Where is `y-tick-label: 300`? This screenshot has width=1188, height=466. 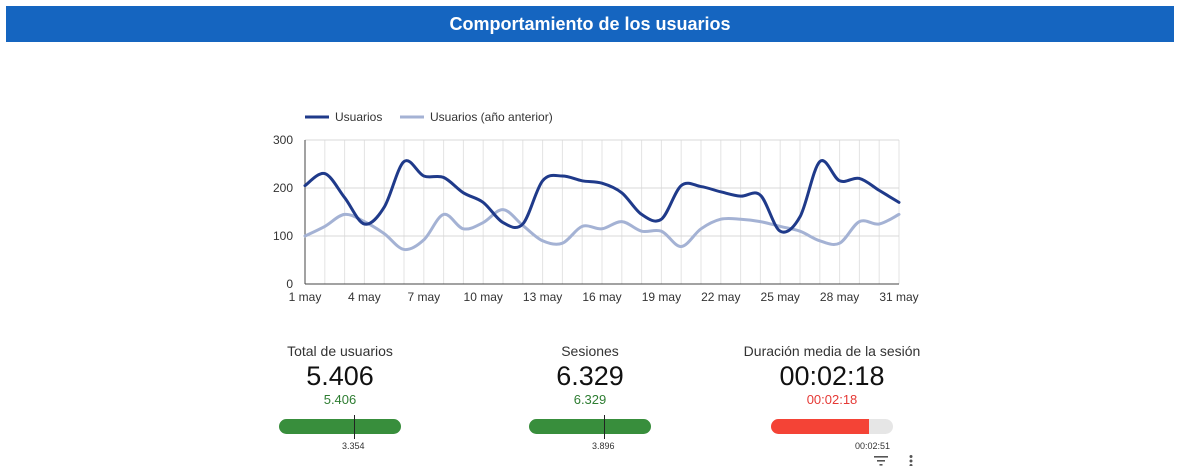 y-tick-label: 300 is located at coordinates (283, 140).